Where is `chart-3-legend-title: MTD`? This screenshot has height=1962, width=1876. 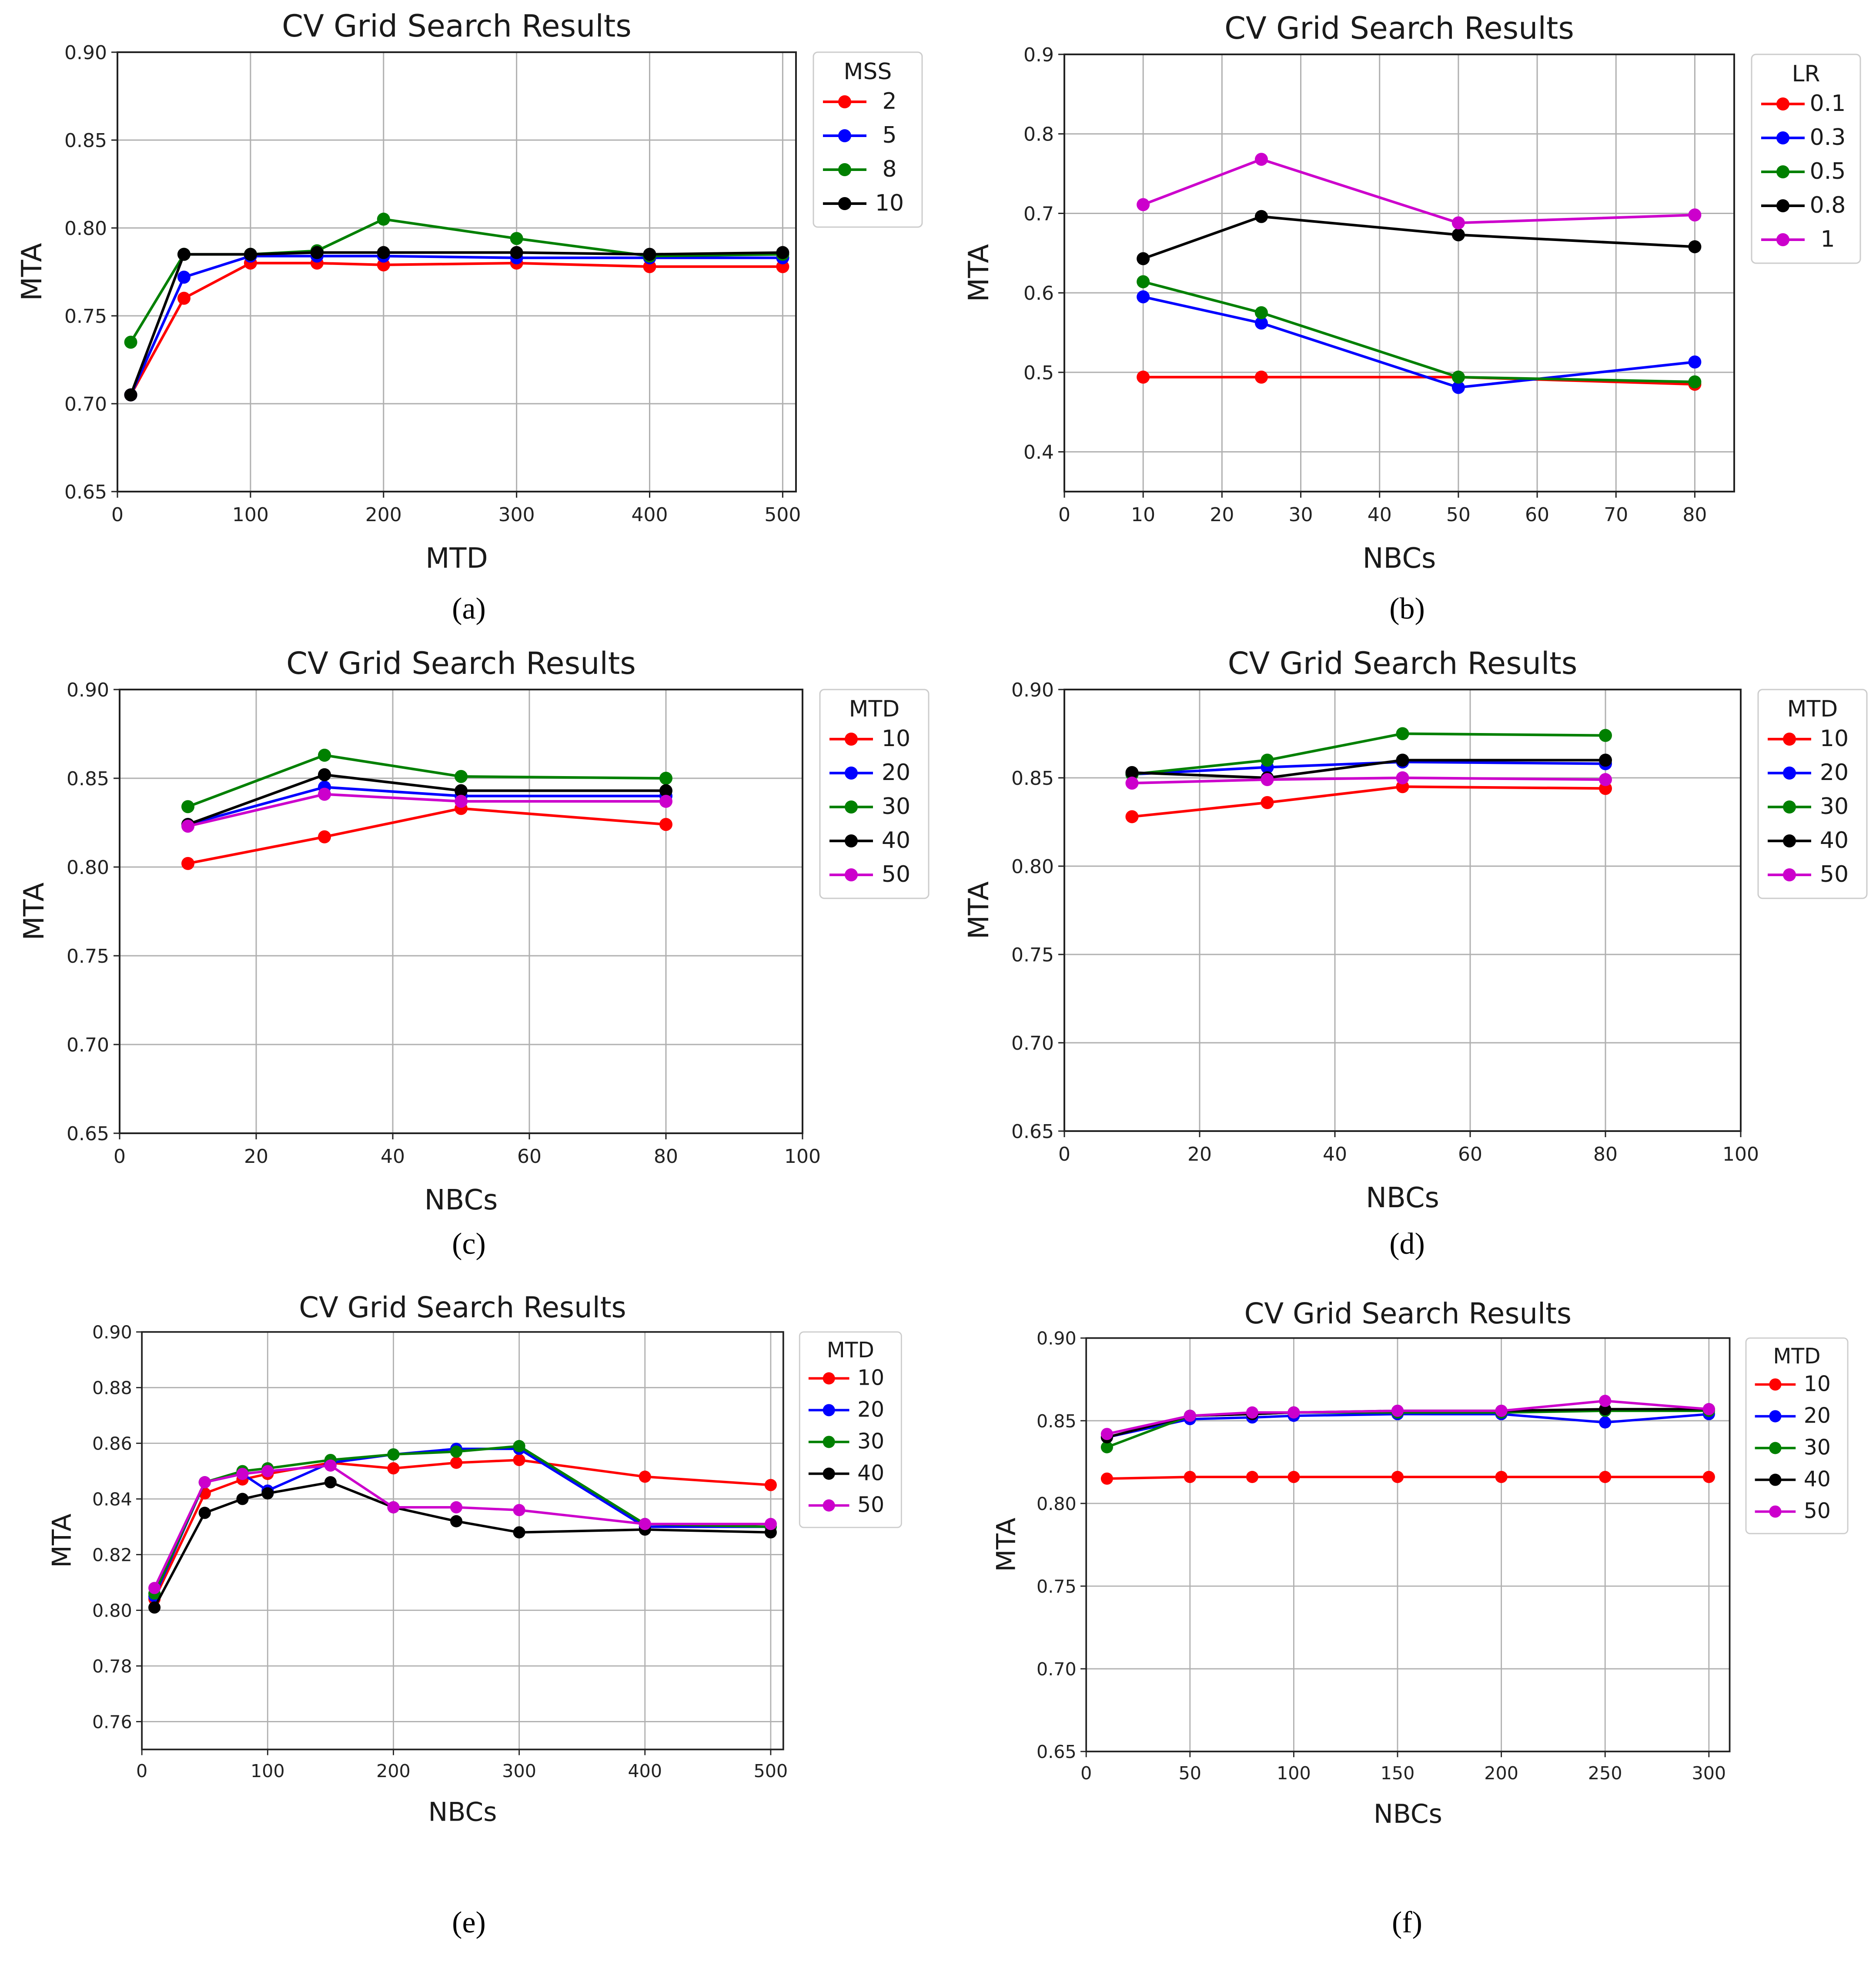 chart-3-legend-title: MTD is located at coordinates (1812, 709).